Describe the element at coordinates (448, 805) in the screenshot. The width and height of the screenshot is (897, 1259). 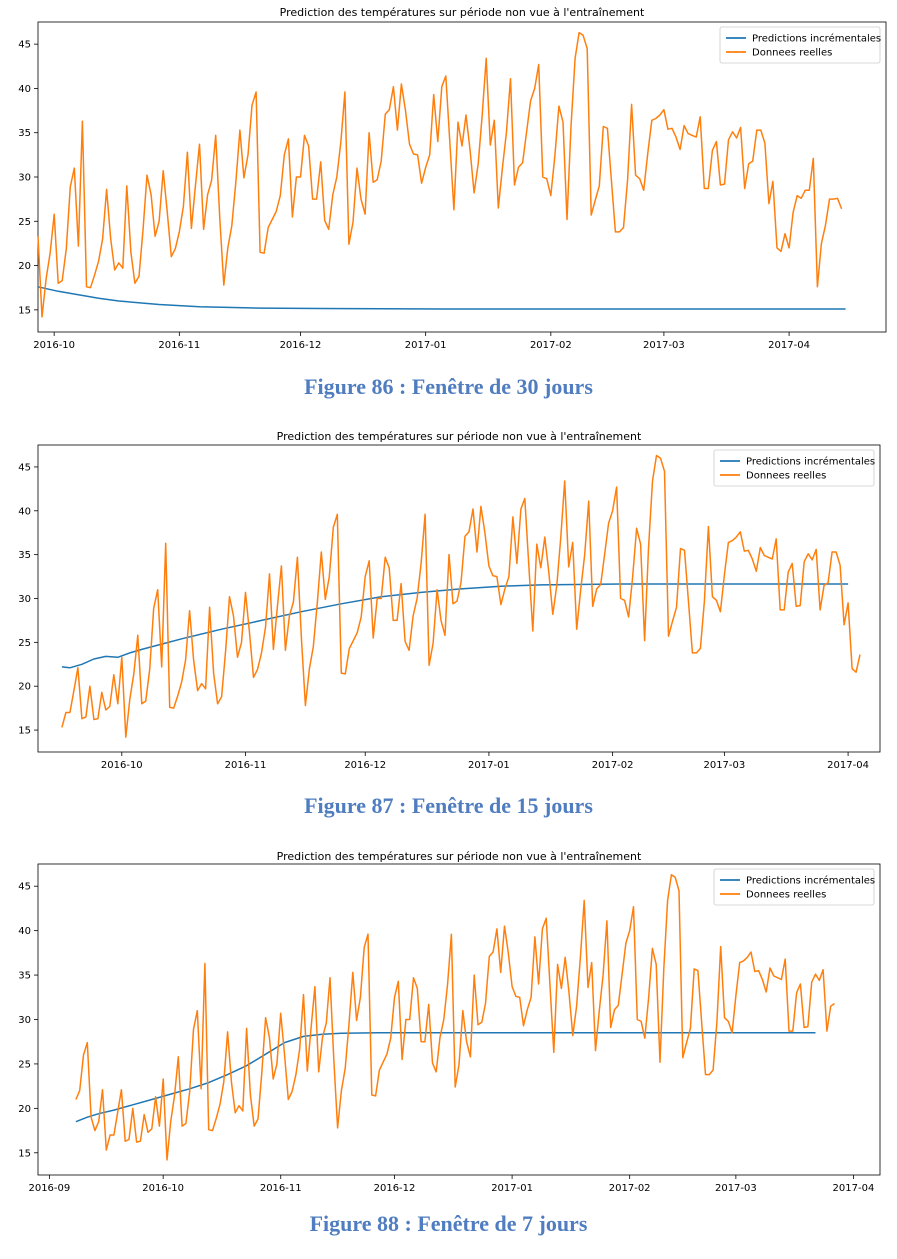
I see `figure-caption-87: Figure 87 : Fenêtre de 15 jours` at that location.